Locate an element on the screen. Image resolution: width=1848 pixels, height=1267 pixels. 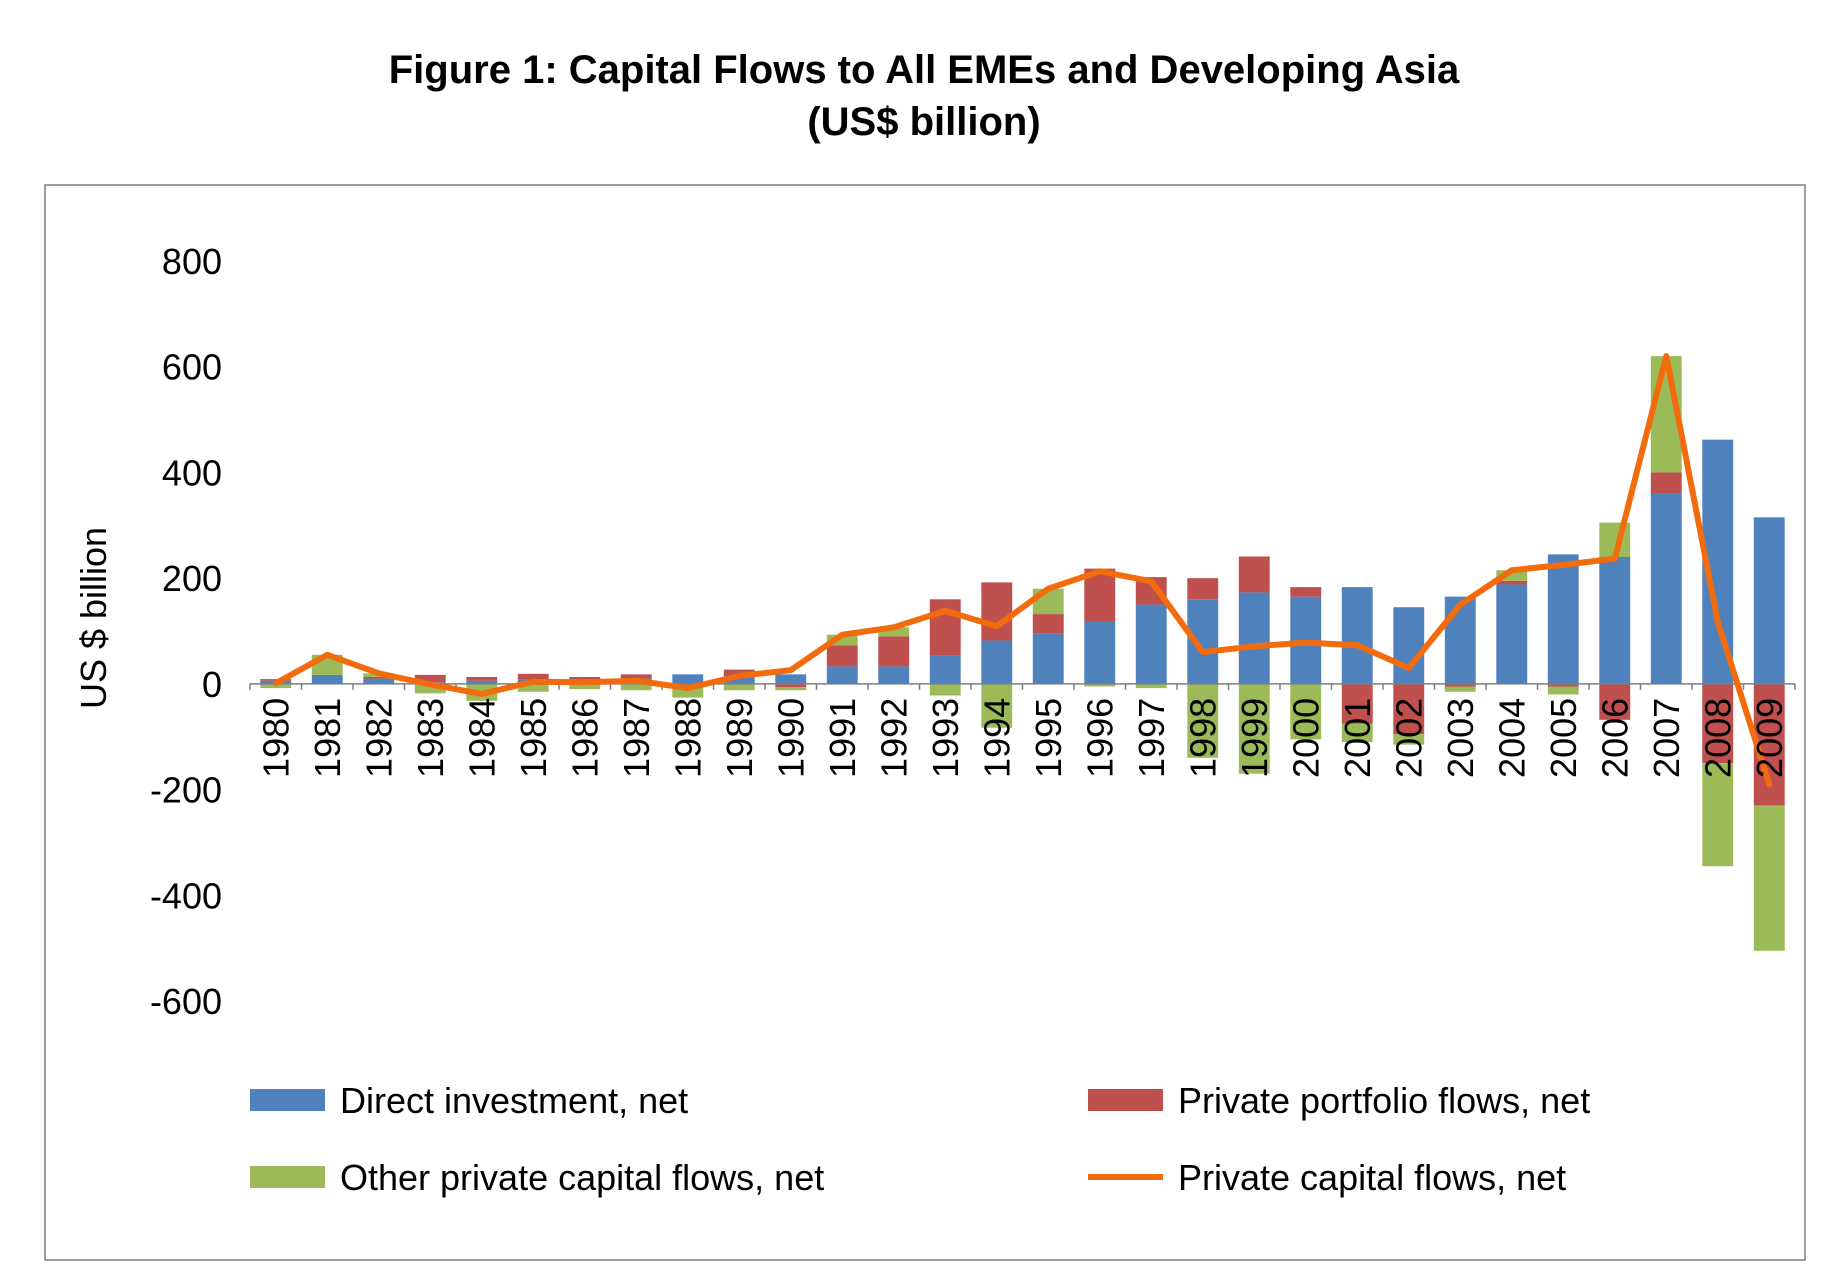
x-tick-label: 2005 is located at coordinates (1563, 738).